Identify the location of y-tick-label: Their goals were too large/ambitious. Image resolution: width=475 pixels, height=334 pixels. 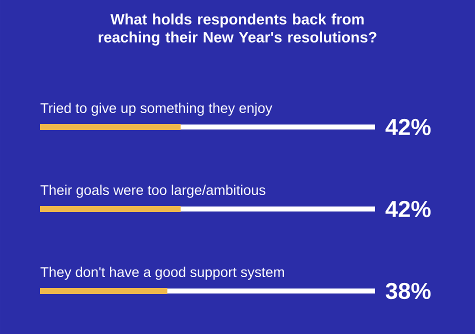
(153, 191).